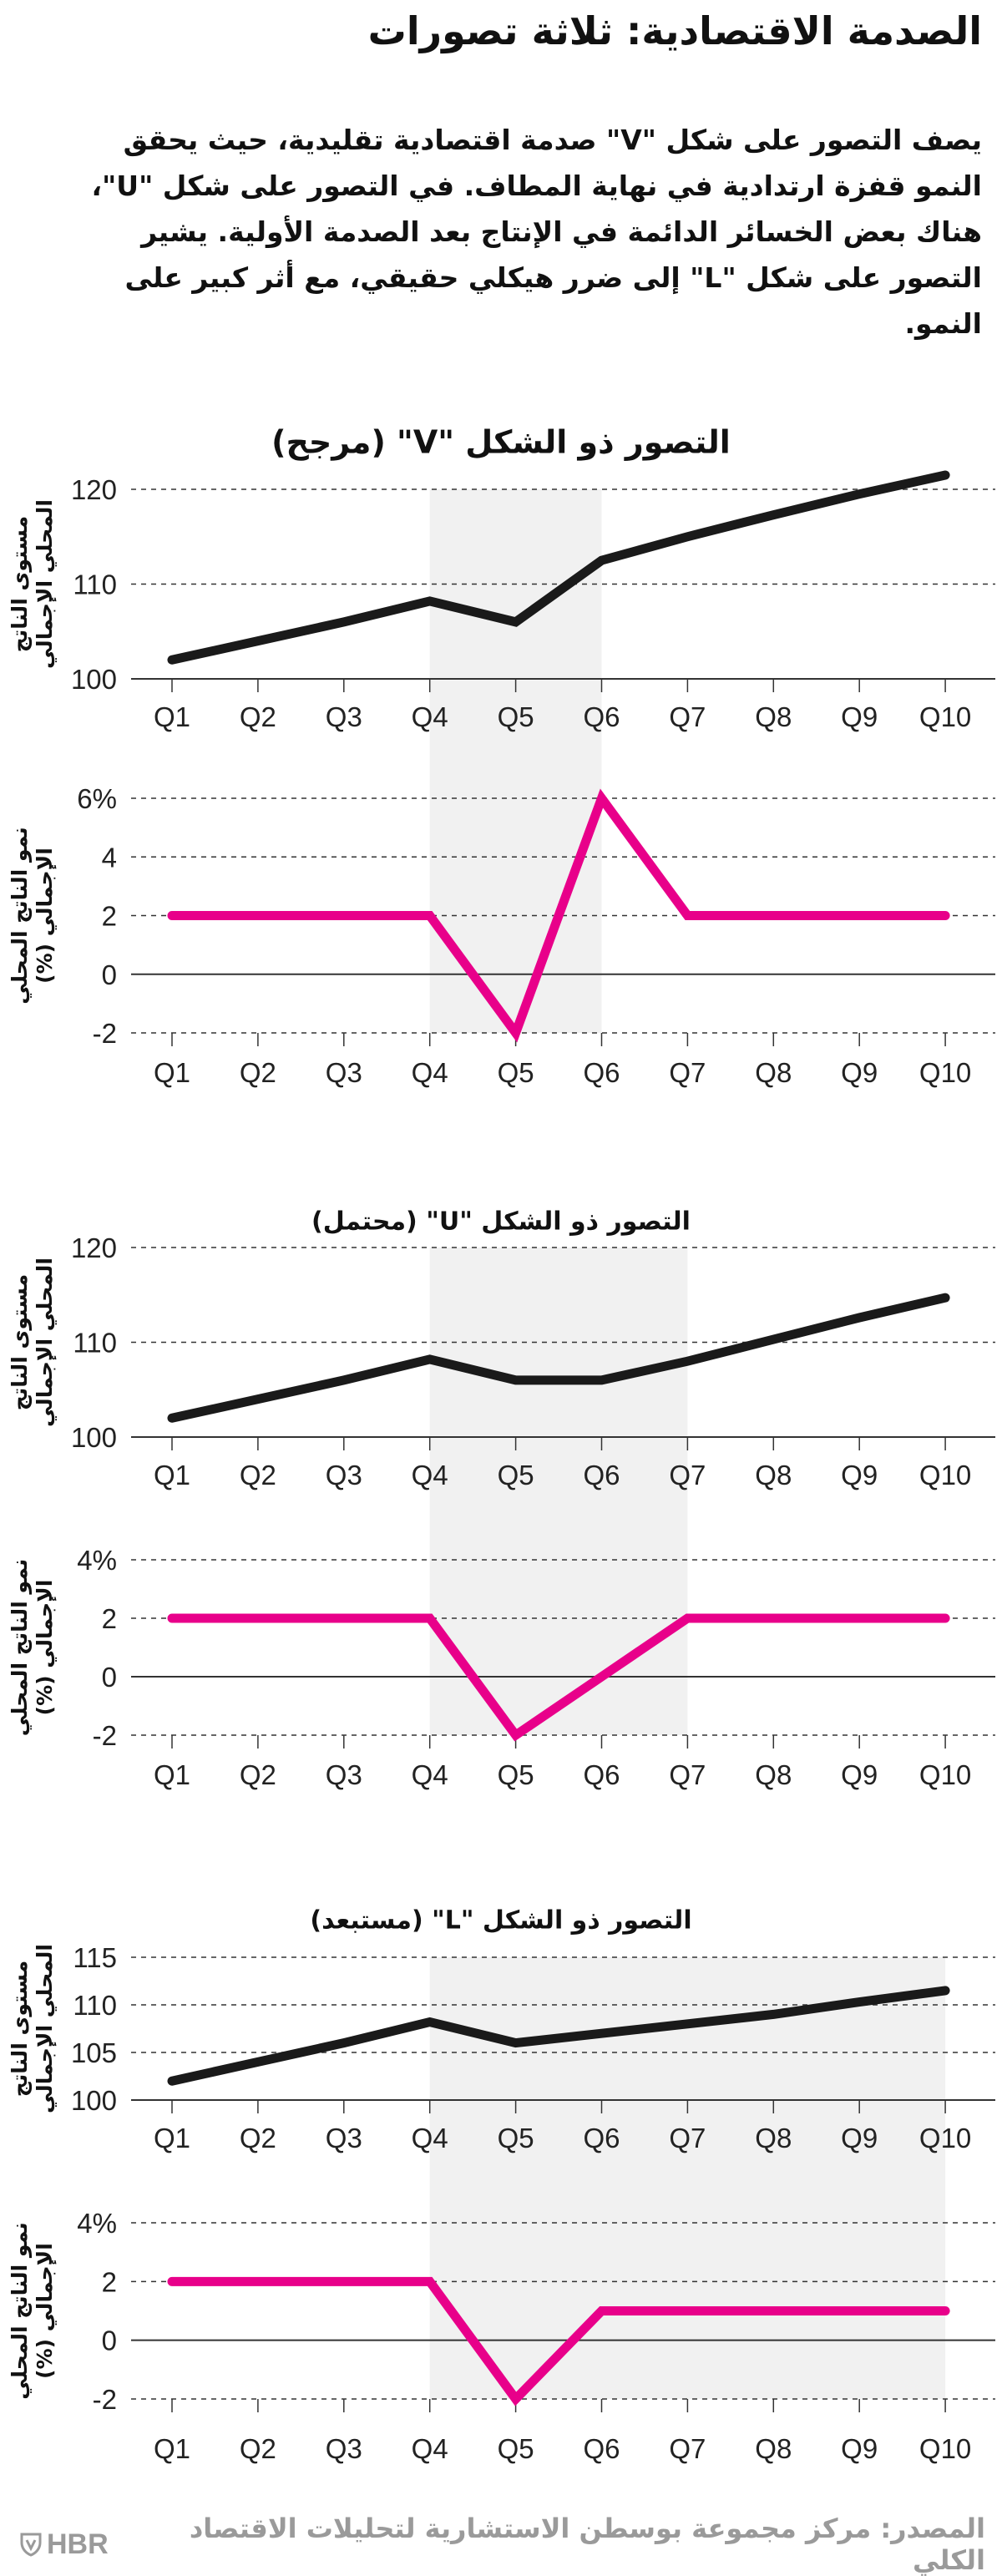  Describe the element at coordinates (109, 858) in the screenshot. I see `y-tick-label: 4` at that location.